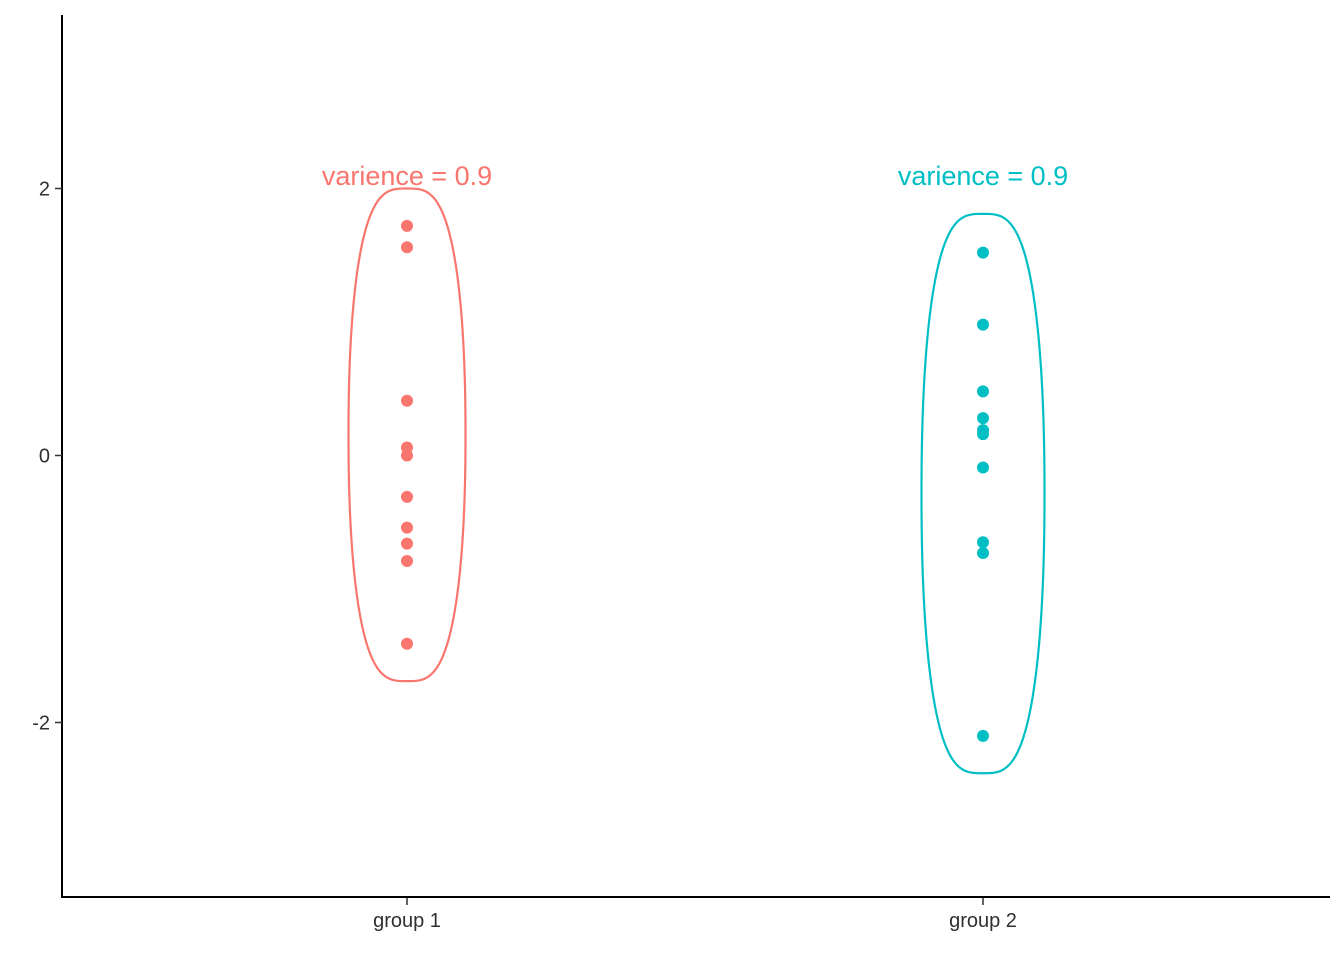 The image size is (1344, 960). Describe the element at coordinates (695, 915) in the screenshot. I see `x-axis-ticks: group 1 group 2` at that location.